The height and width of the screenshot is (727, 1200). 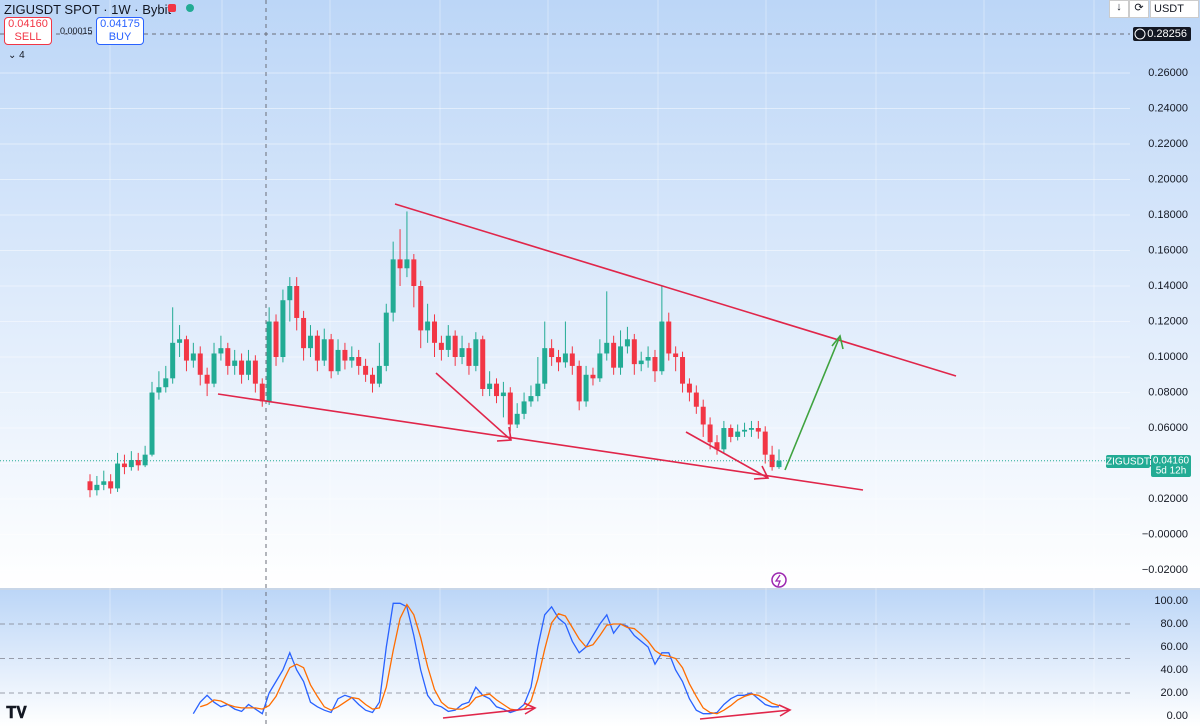 What do you see at coordinates (1174, 647) in the screenshot?
I see `y-tick-label: 60.00` at bounding box center [1174, 647].